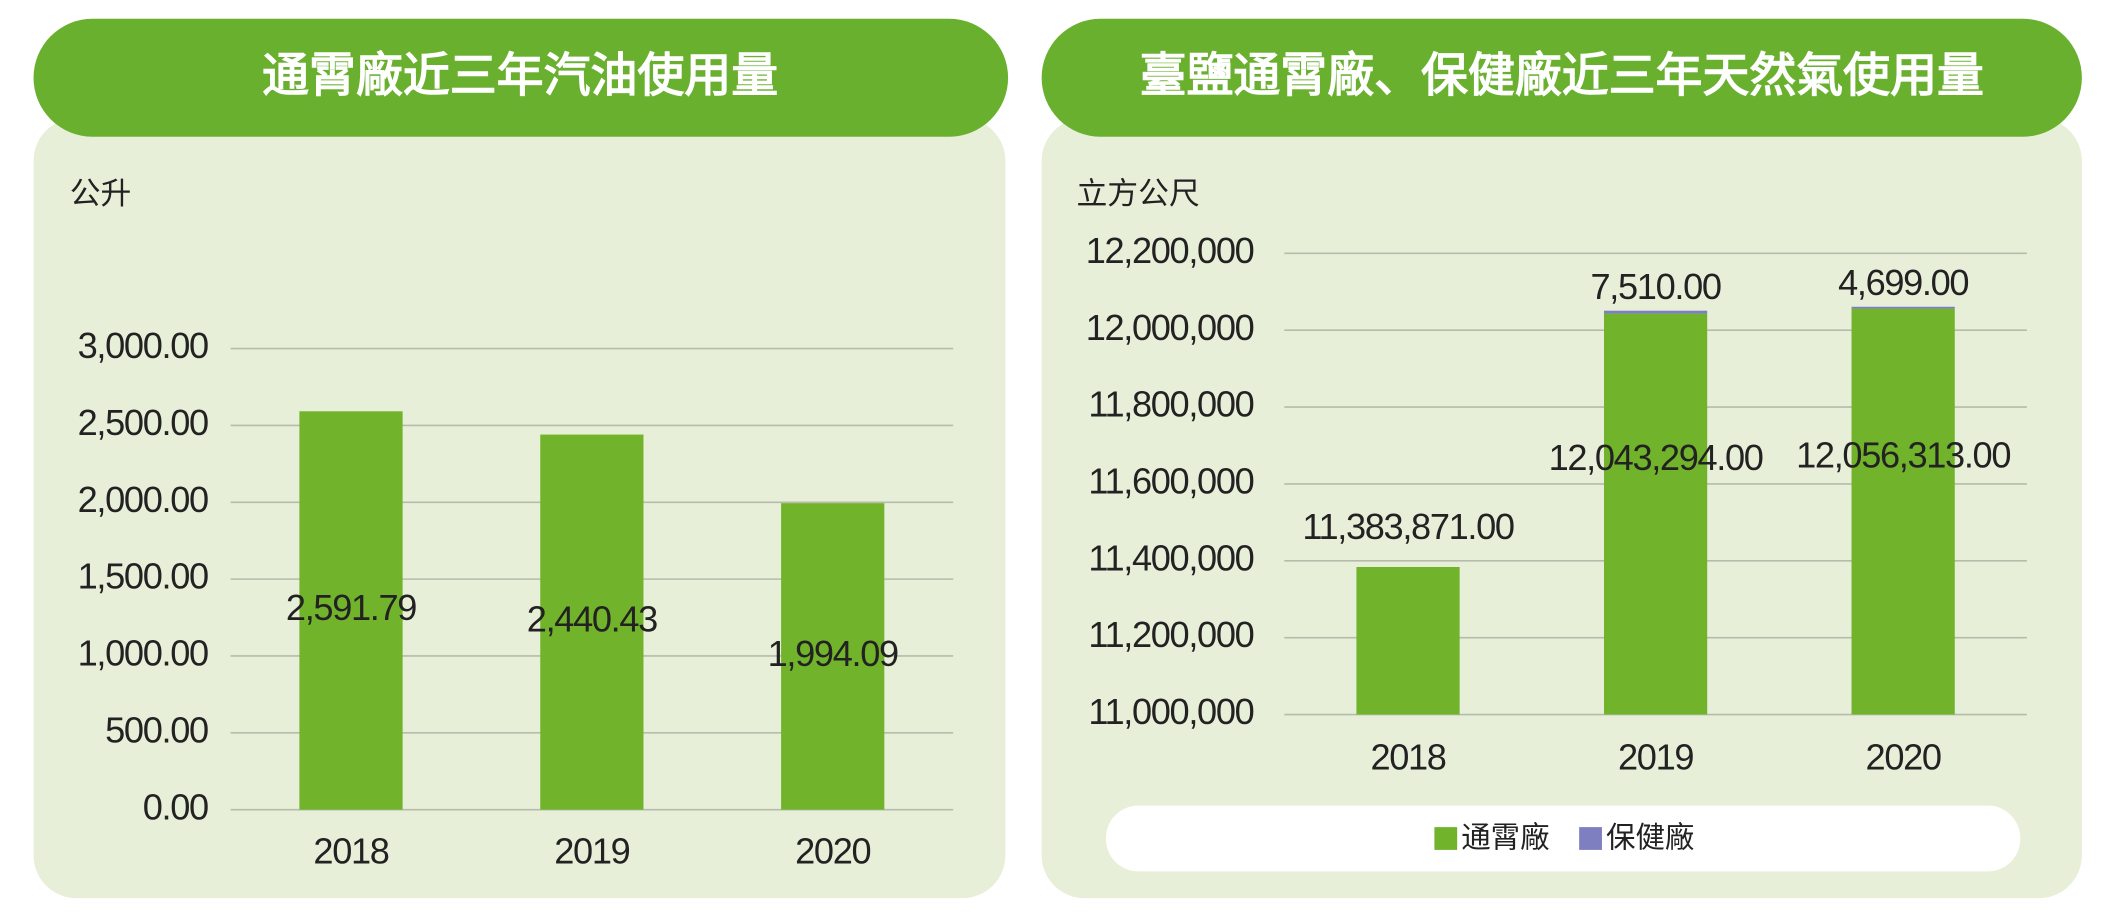 Image resolution: width=2102 pixels, height=916 pixels. I want to click on y-tick-label: 11,400,000, so click(1170, 557).